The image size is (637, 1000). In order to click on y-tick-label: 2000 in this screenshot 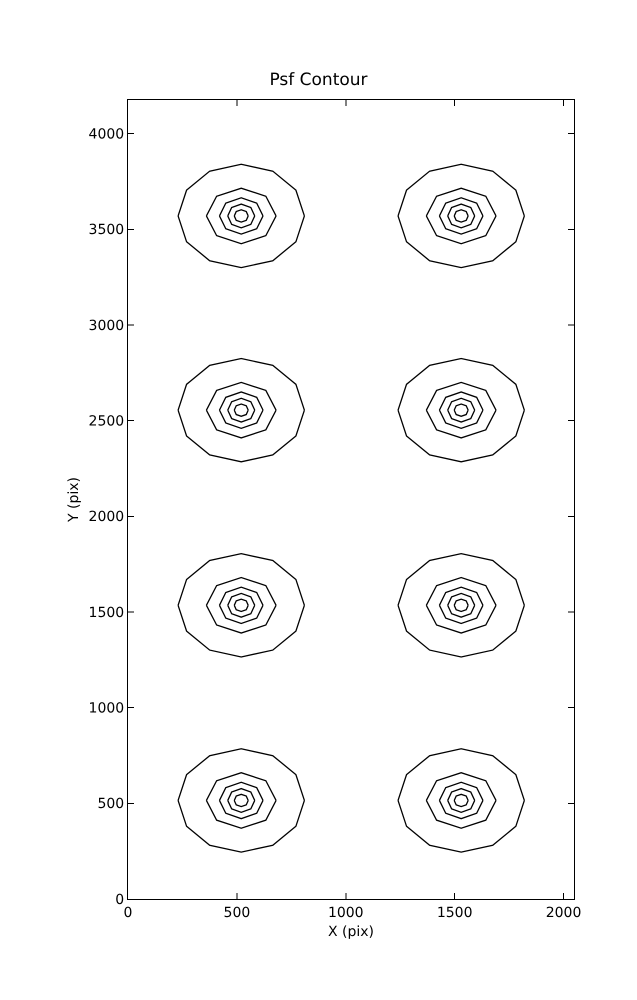, I will do `click(106, 517)`.